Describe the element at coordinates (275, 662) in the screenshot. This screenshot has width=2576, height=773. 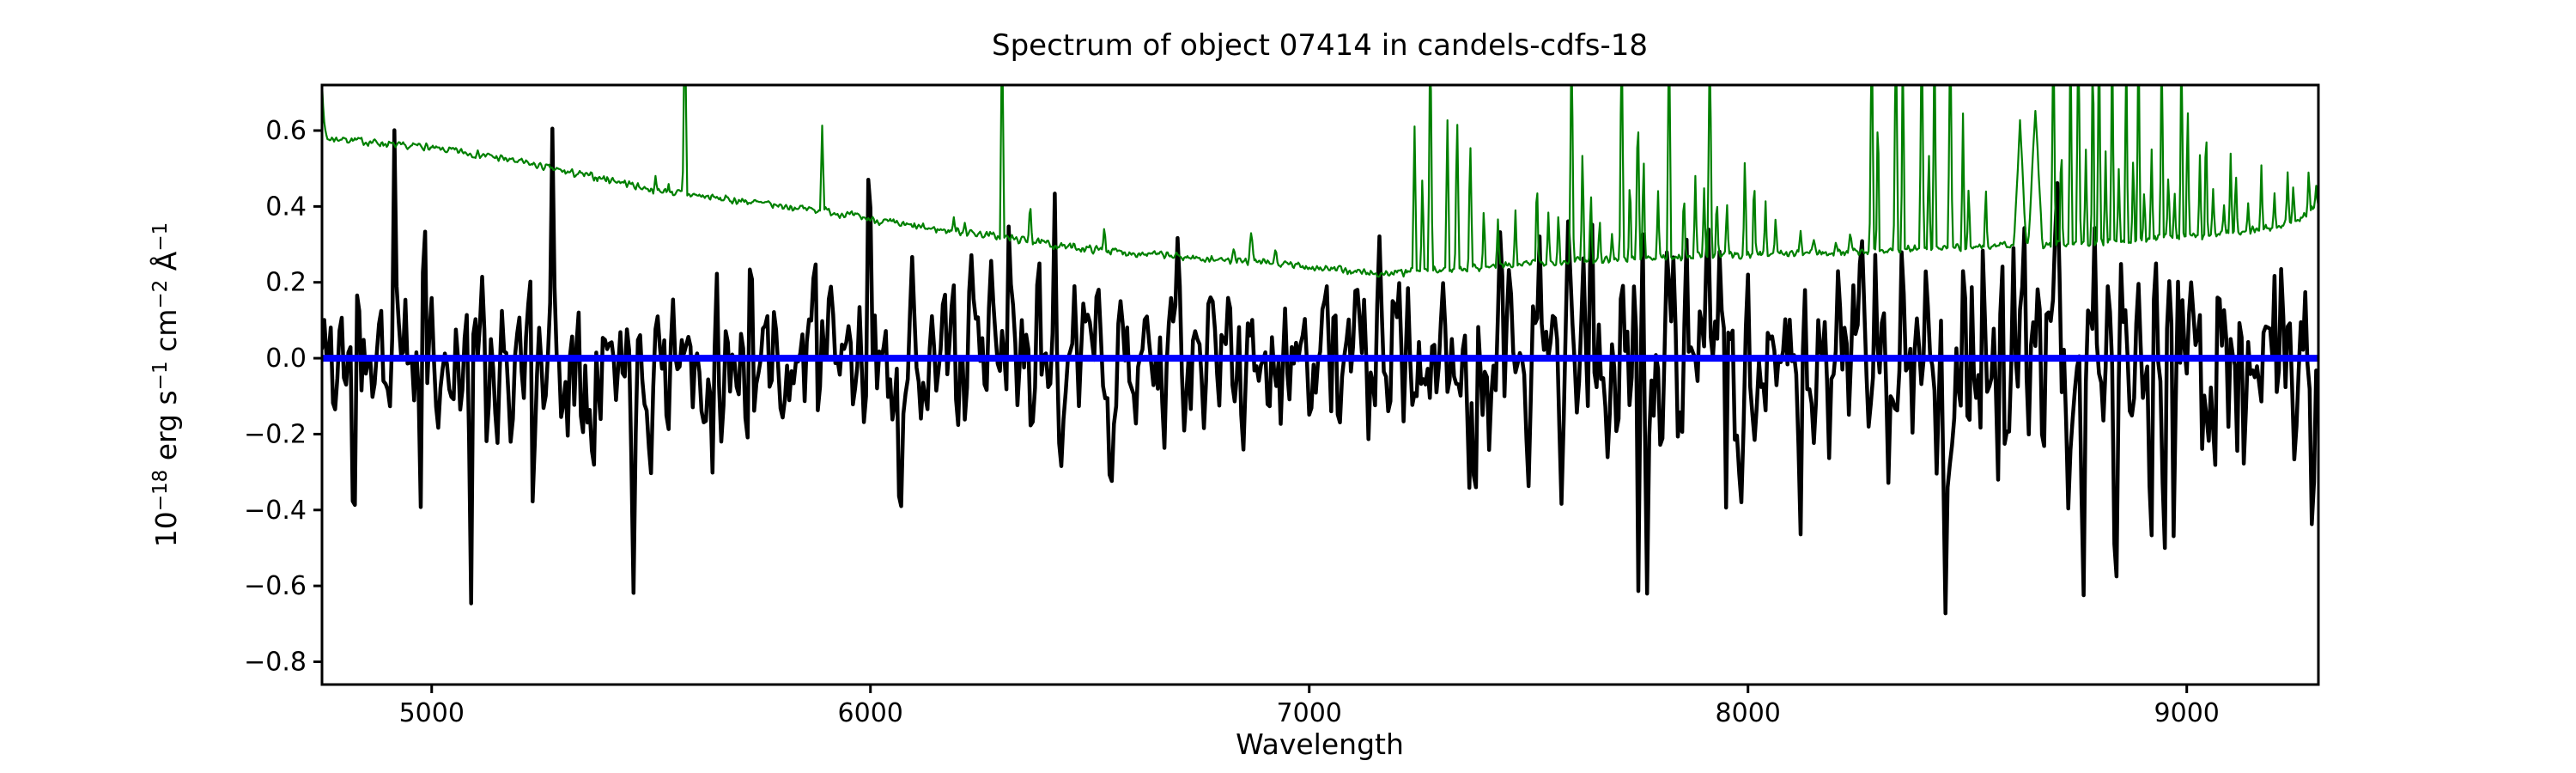
I see `y-tick-label: −0.8` at that location.